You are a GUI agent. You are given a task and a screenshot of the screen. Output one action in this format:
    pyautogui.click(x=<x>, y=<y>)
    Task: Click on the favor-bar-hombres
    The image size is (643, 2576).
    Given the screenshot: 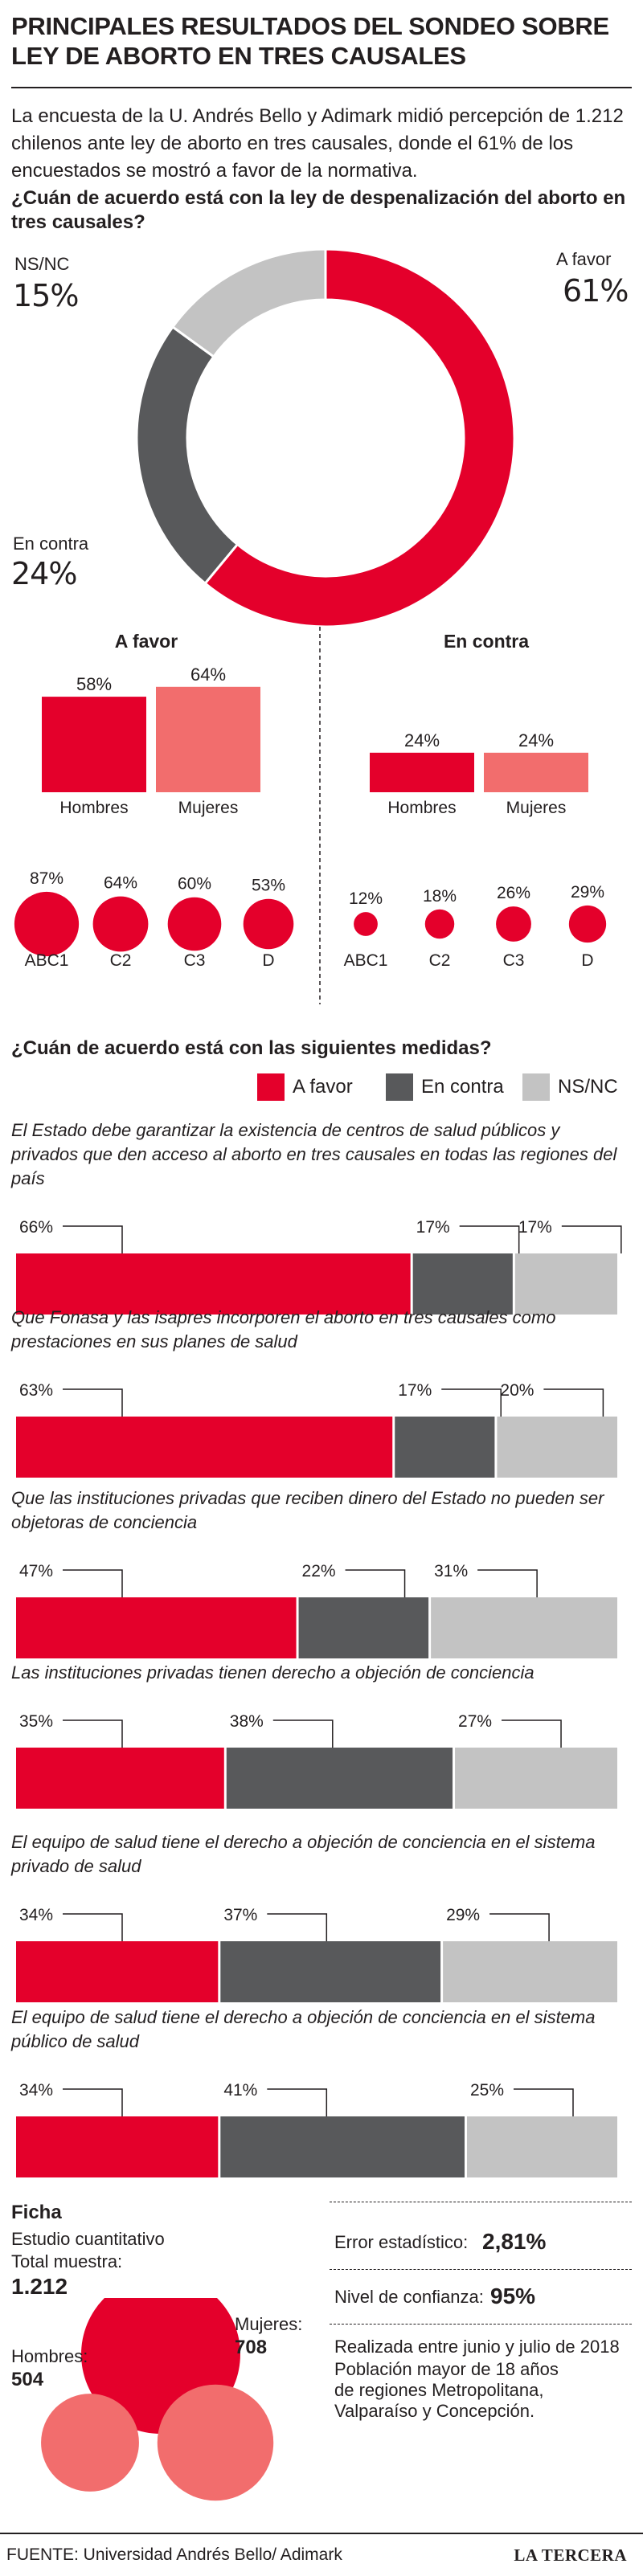 What is the action you would take?
    pyautogui.click(x=94, y=744)
    